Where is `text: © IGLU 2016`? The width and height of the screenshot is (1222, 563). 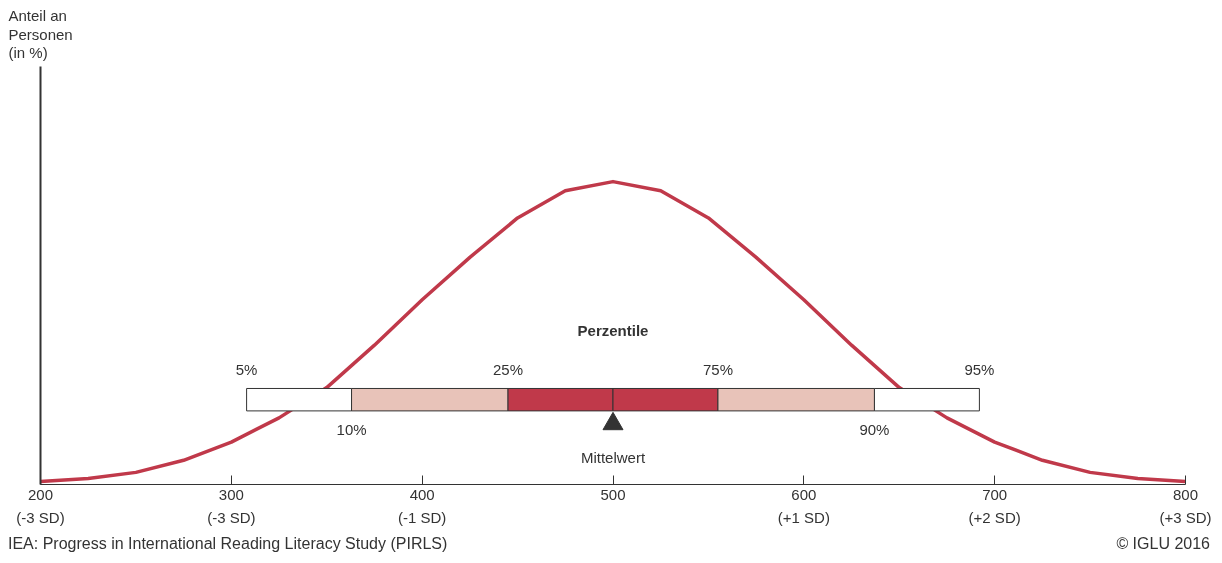 text: © IGLU 2016 is located at coordinates (1163, 544).